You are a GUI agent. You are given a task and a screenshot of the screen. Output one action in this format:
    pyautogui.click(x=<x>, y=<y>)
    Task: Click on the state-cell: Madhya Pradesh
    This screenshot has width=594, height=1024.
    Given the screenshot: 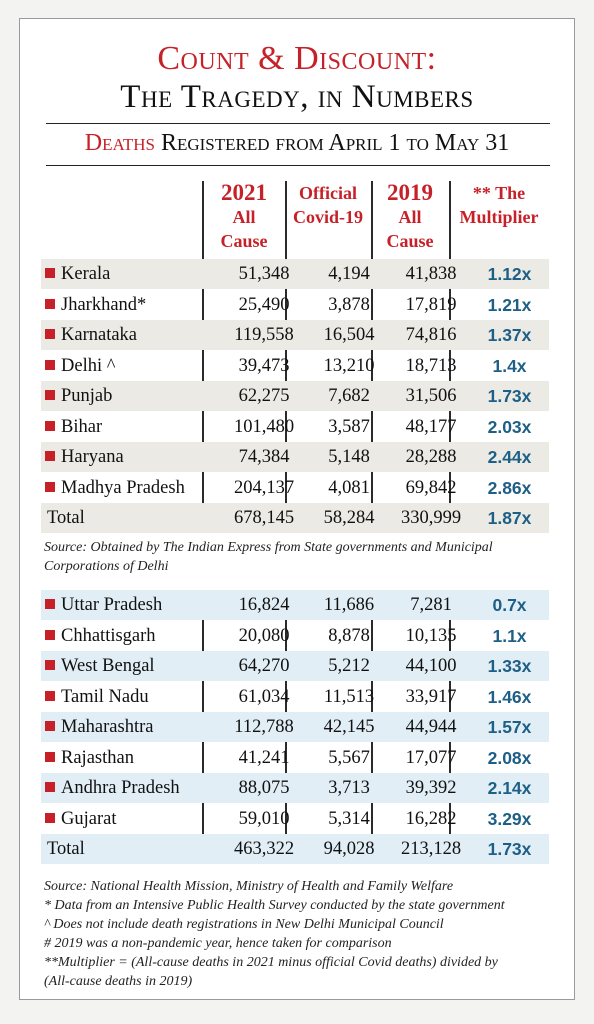 What is the action you would take?
    pyautogui.click(x=115, y=488)
    